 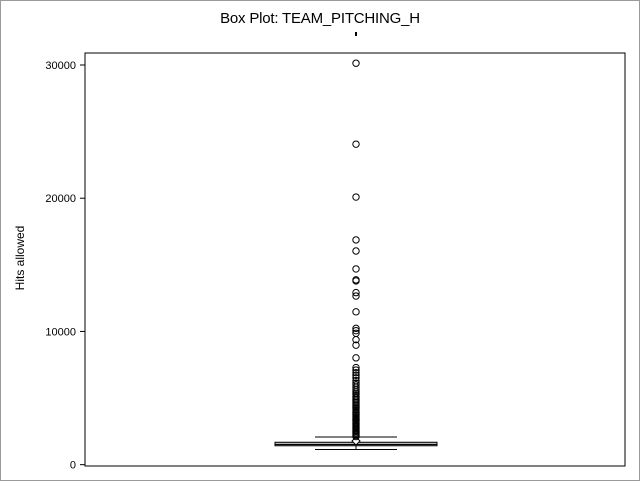 What do you see at coordinates (60, 66) in the screenshot?
I see `y-tick-label: 30000` at bounding box center [60, 66].